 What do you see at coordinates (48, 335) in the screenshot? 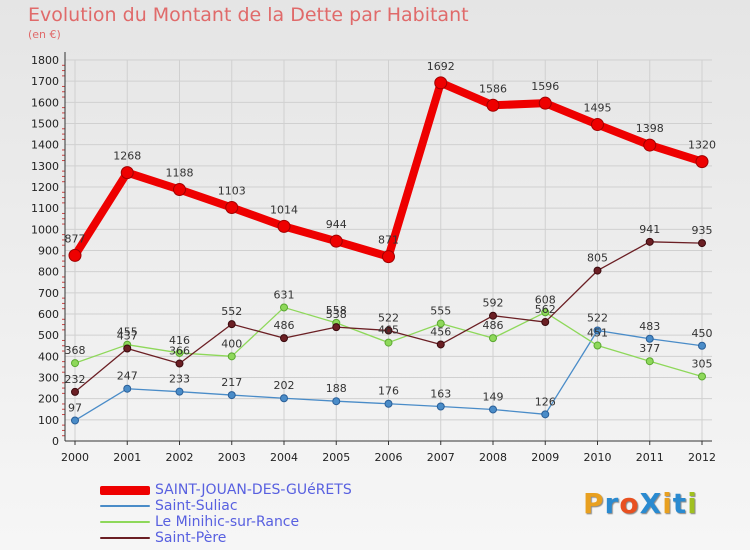
I see `y-tick-label: 500` at bounding box center [48, 335].